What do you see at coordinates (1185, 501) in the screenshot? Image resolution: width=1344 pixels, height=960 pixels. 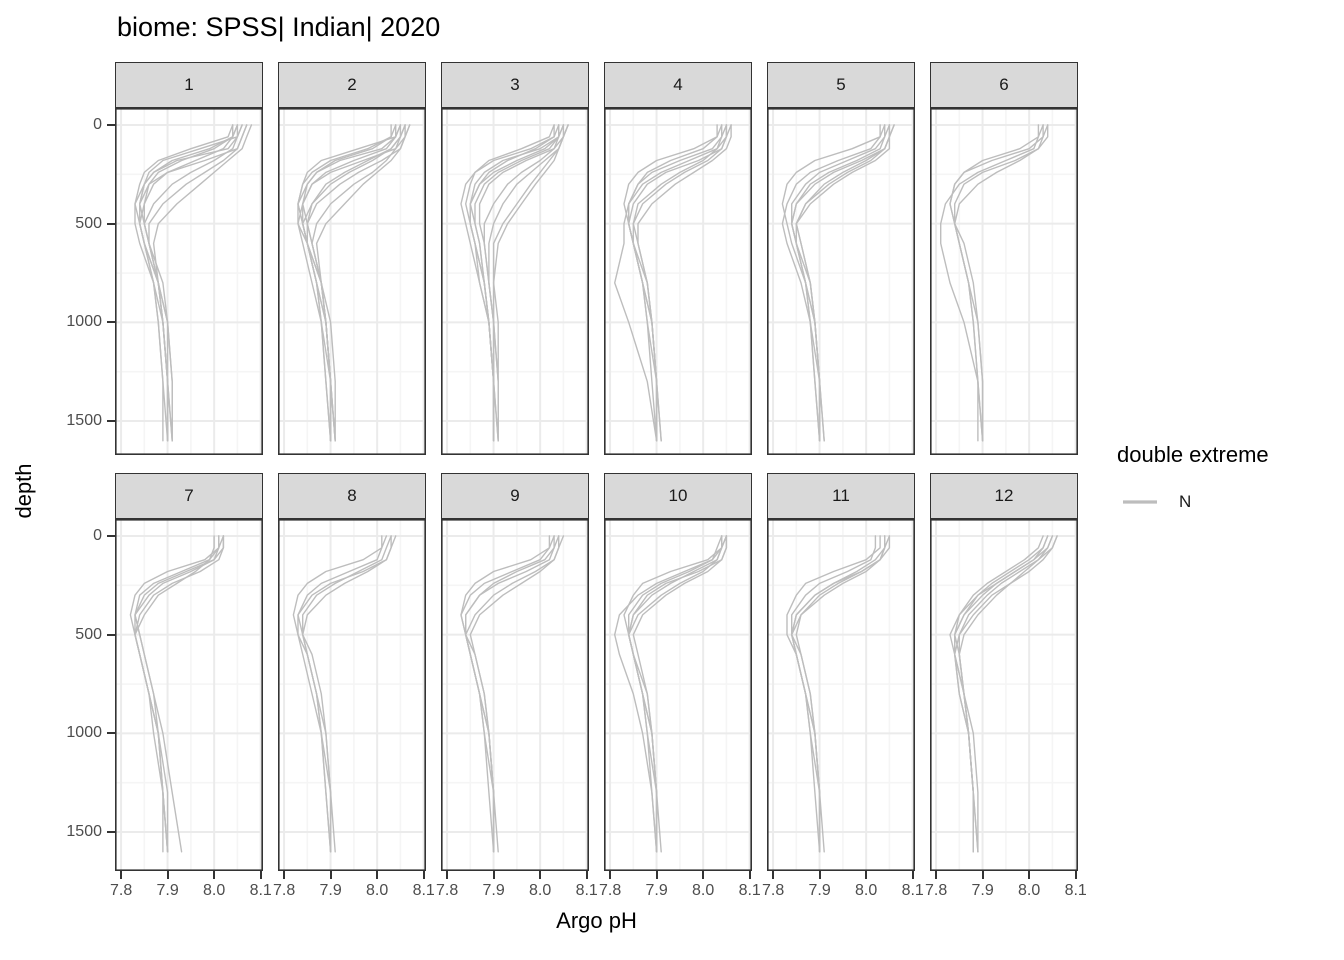 I see `legend-item-label: N` at bounding box center [1185, 501].